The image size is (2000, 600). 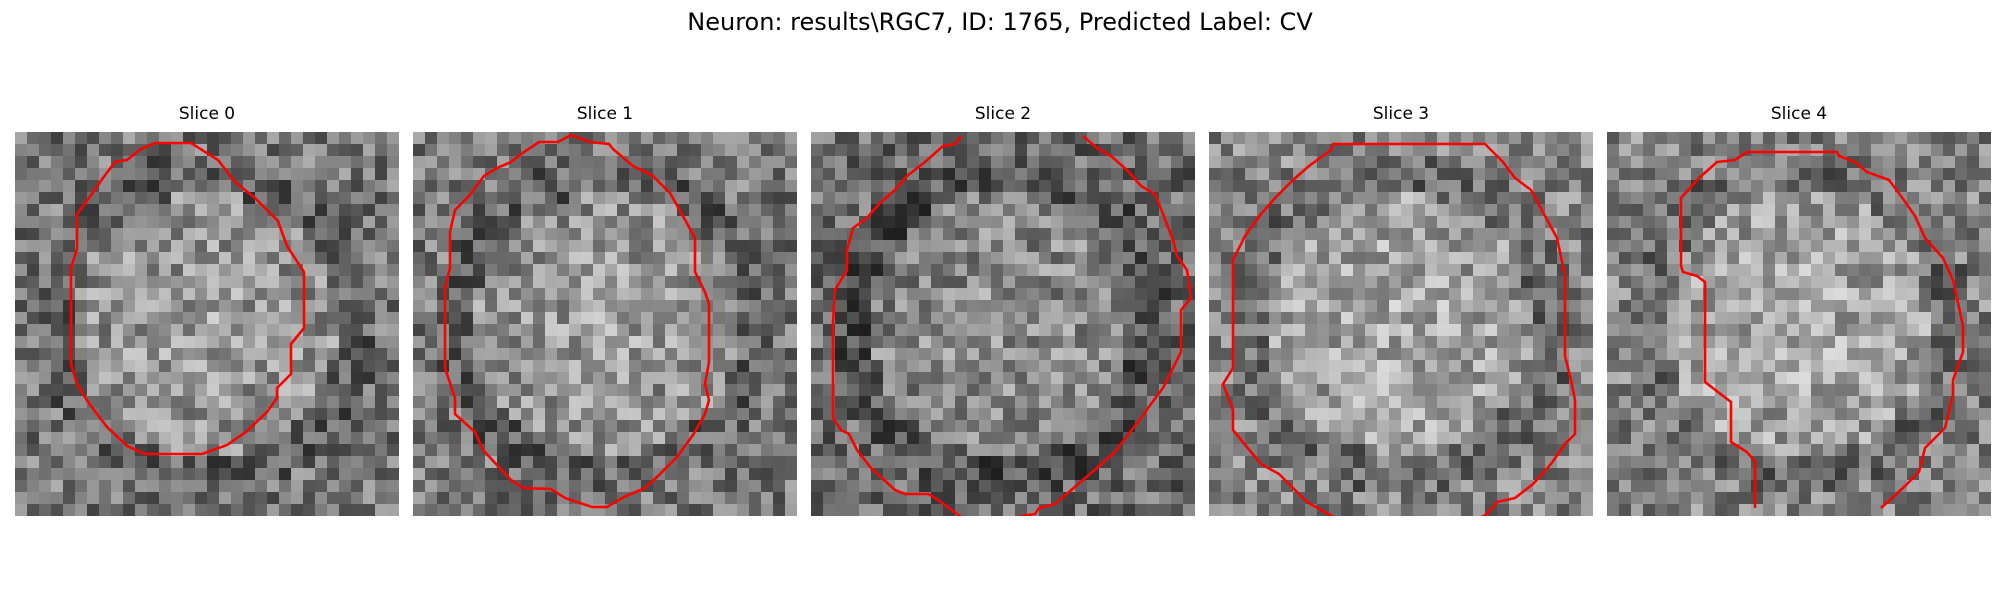 What do you see at coordinates (207, 114) in the screenshot?
I see `slice-title-0: Slice 0` at bounding box center [207, 114].